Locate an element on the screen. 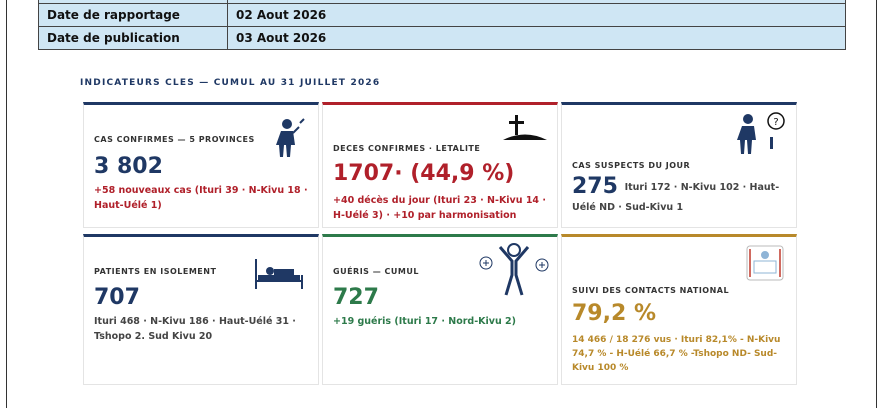 Image resolution: width=896 pixels, height=408 pixels. card-label: CAS SUSPECTS DU JOUR is located at coordinates (631, 165).